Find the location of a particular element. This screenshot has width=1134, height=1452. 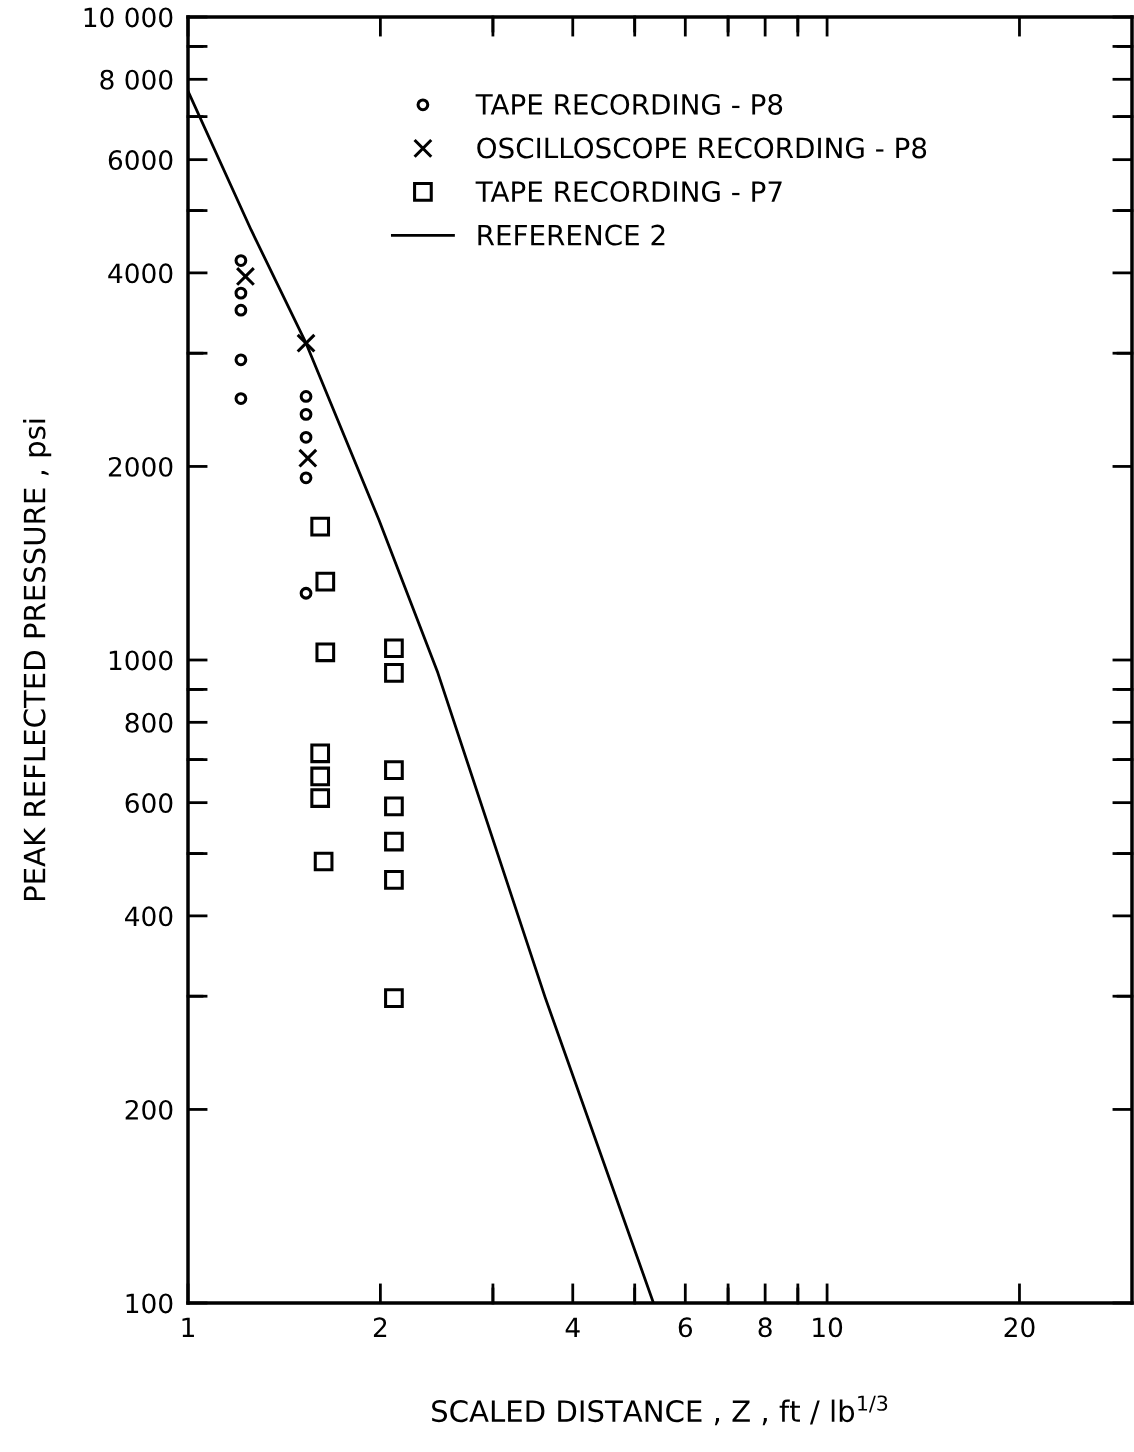

y-tick-label: 10 000 is located at coordinates (128, 17).